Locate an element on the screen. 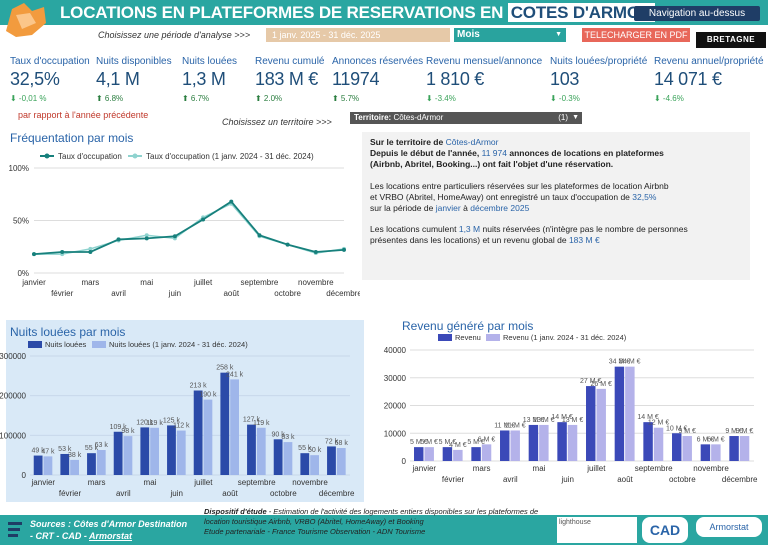  kpi-delta: ⬇ -0,01 % is located at coordinates (28, 98).